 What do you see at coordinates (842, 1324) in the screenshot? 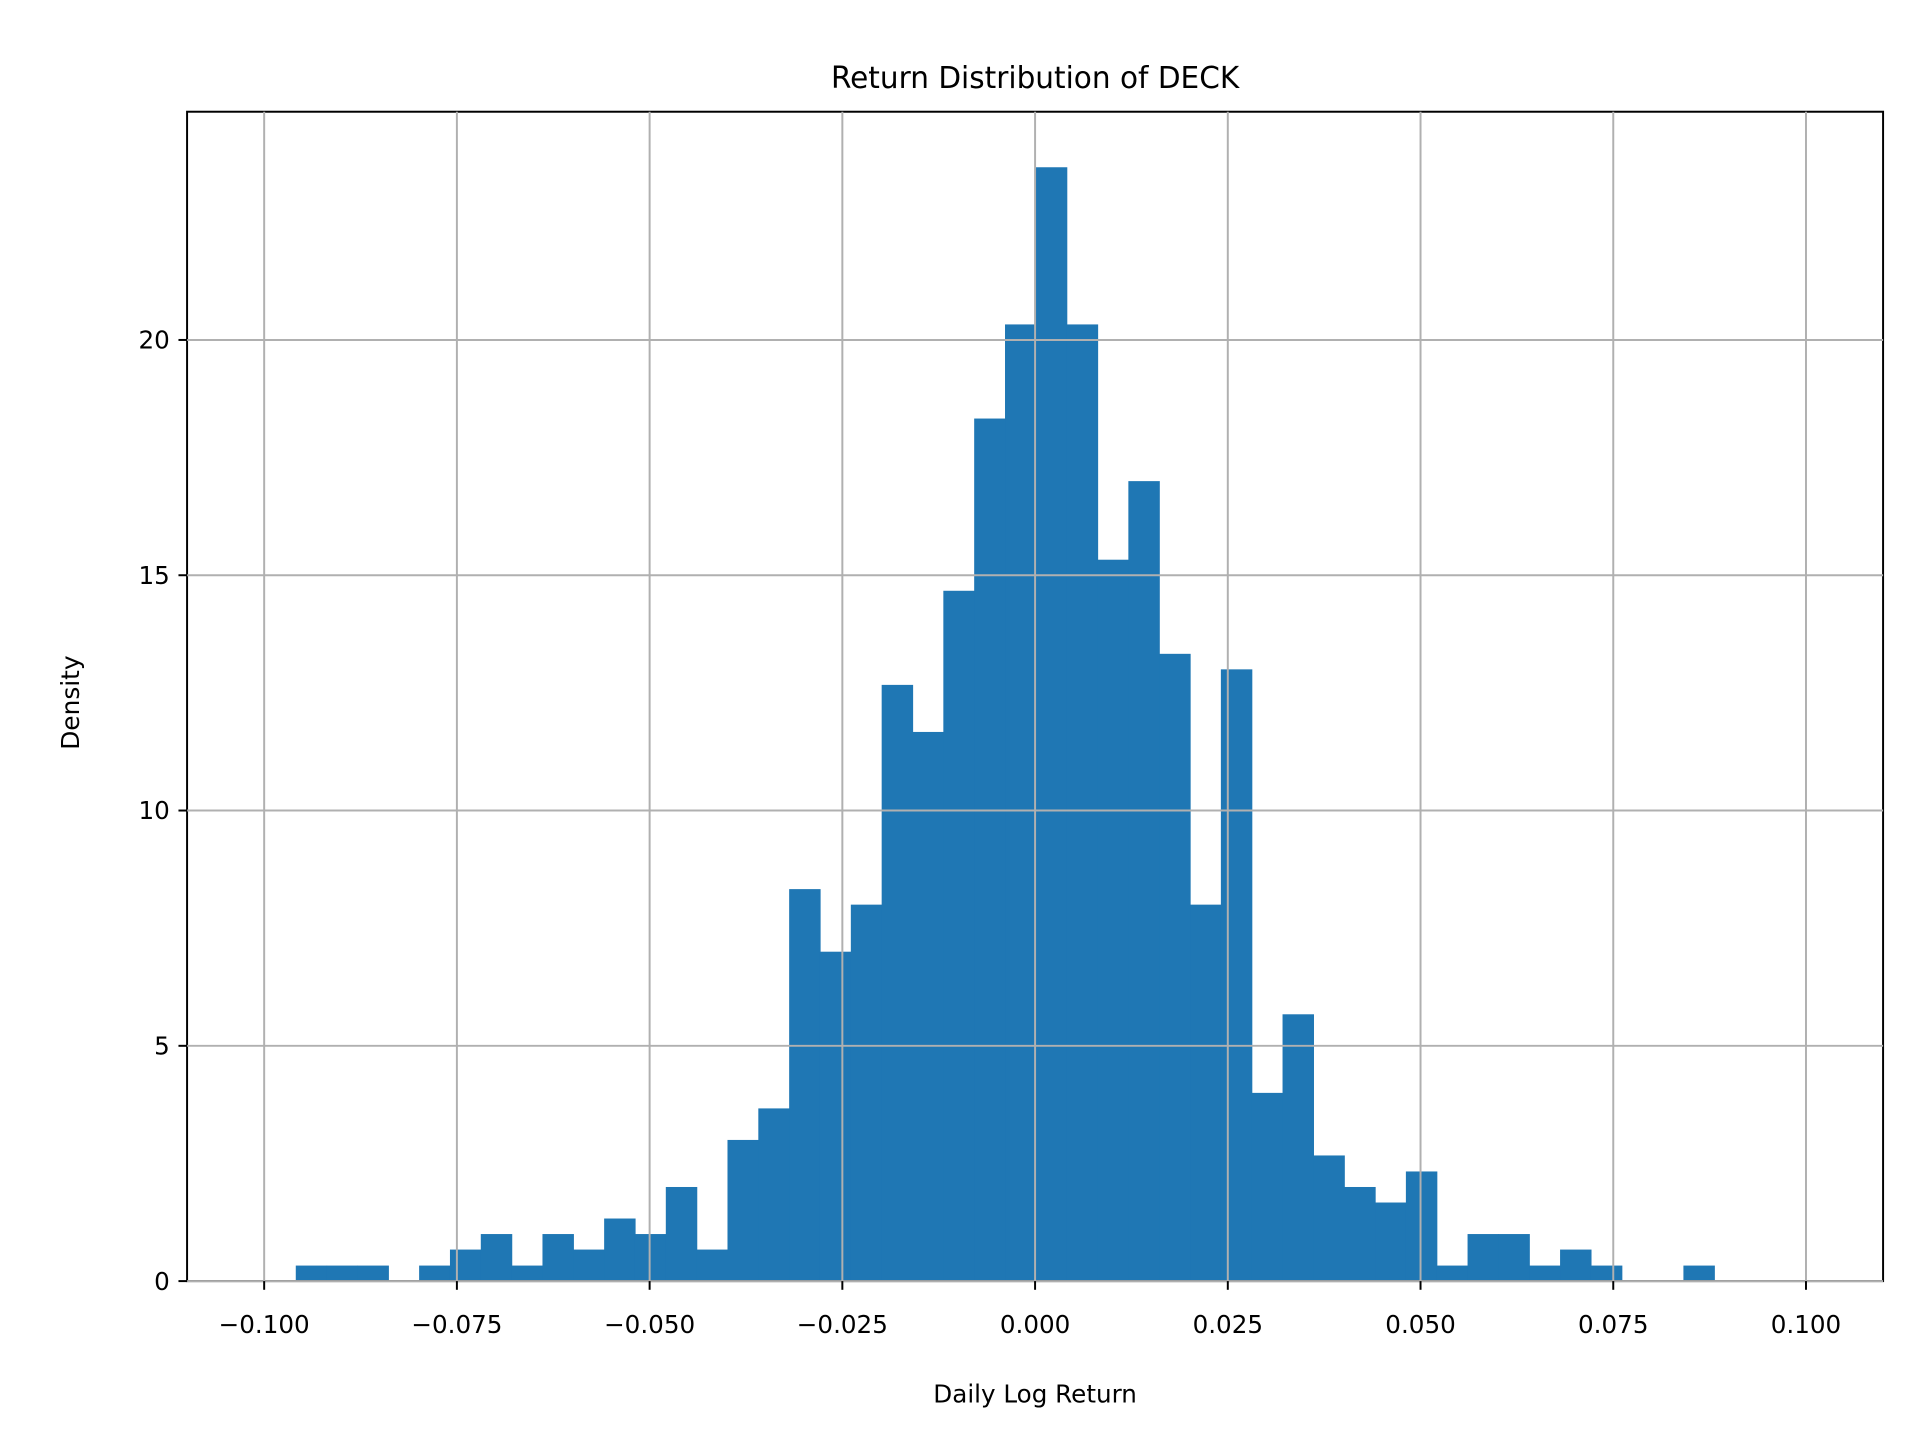
I see `x-tick-label: −0.025` at bounding box center [842, 1324].